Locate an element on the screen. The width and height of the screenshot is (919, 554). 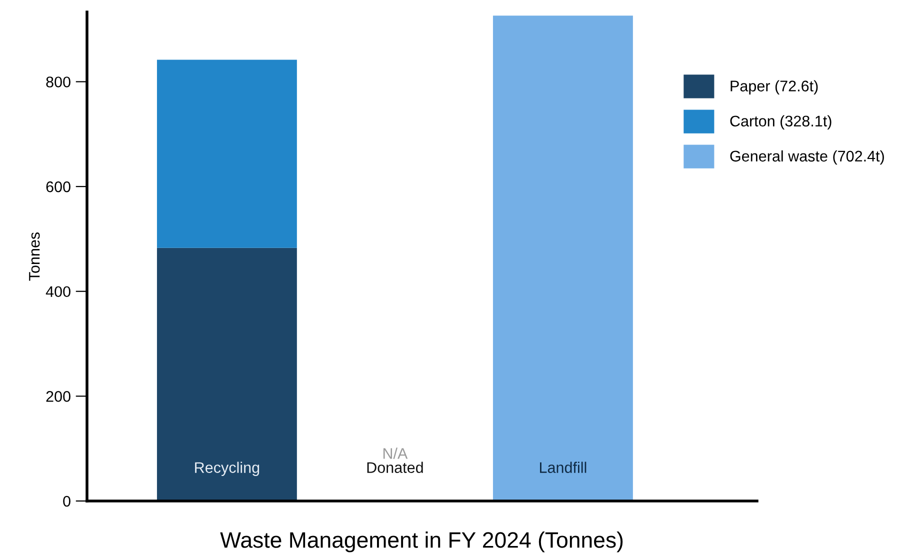
legend-label: Paper (72.6t) is located at coordinates (774, 87).